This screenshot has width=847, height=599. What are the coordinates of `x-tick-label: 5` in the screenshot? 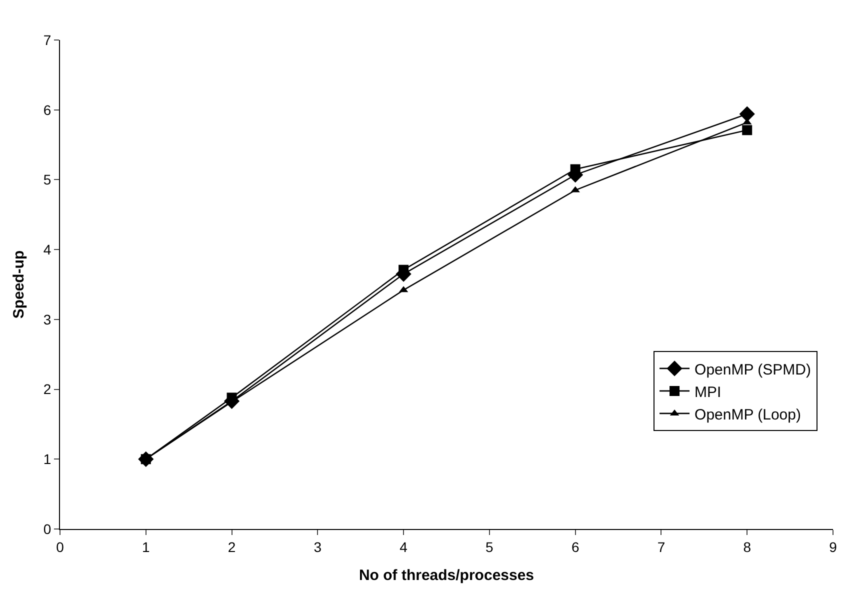 It's located at (490, 546).